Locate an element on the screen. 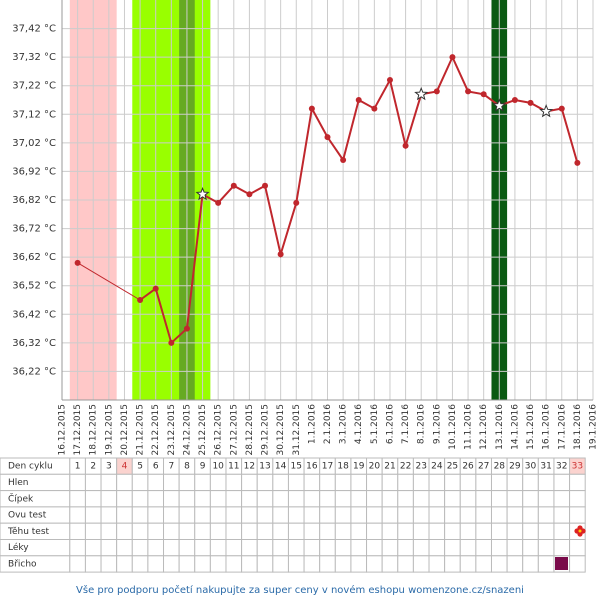 This screenshot has width=600, height=600. cycle-day: 17 is located at coordinates (327, 467).